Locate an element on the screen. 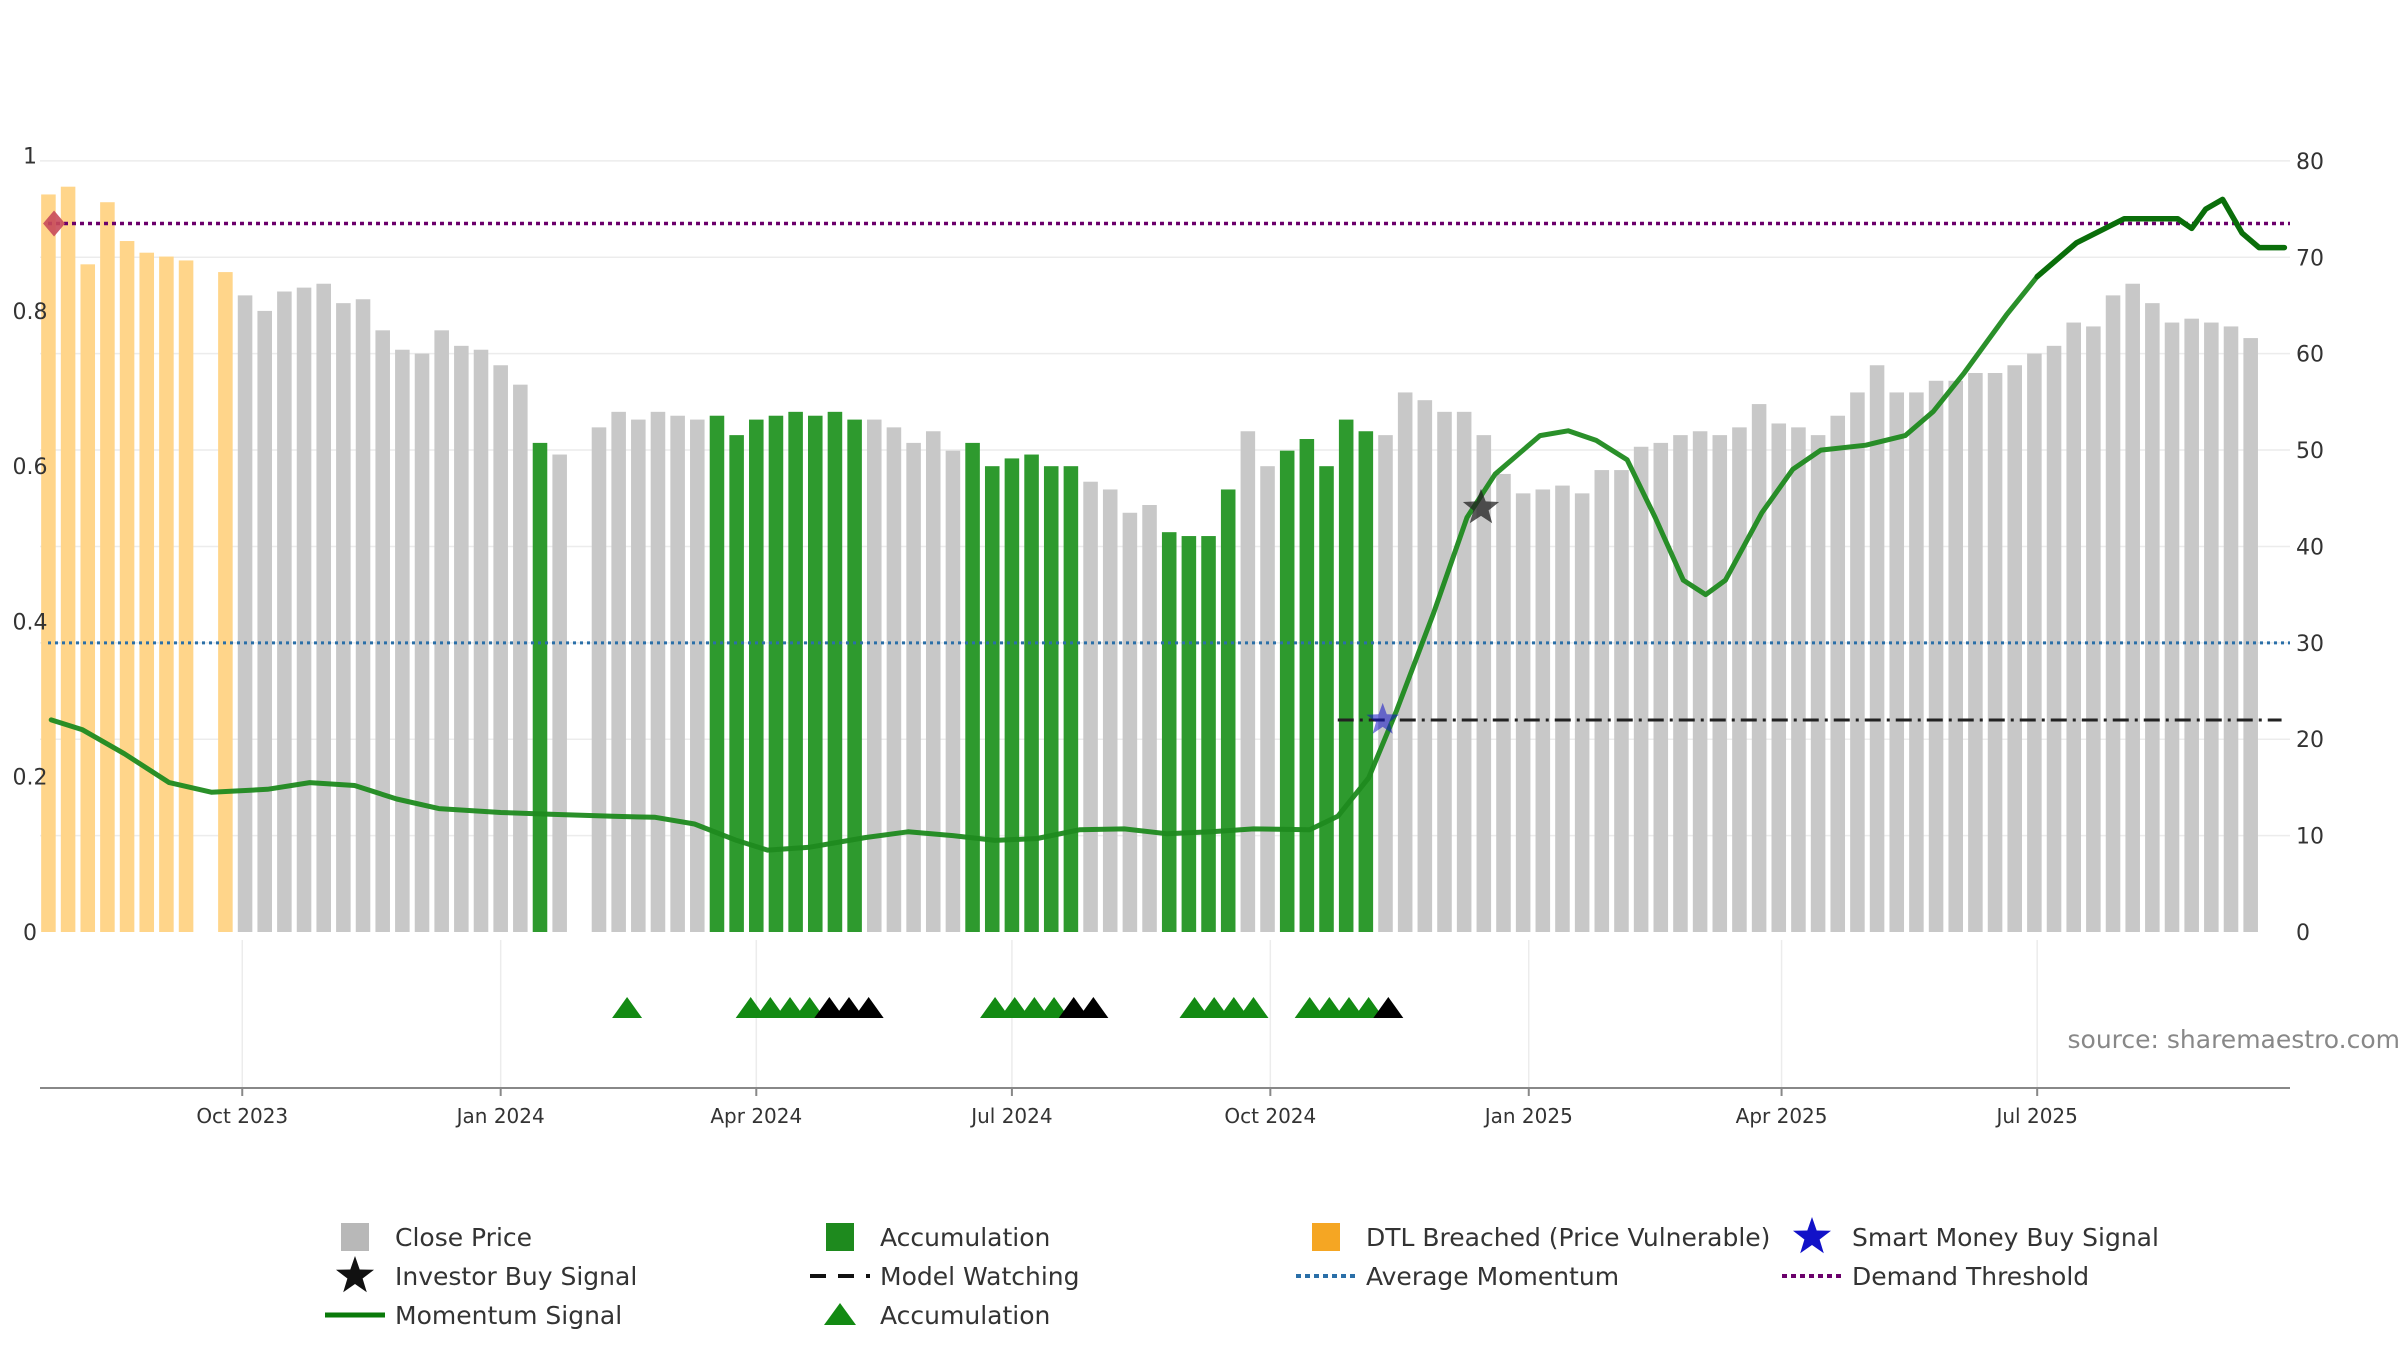 Image resolution: width=2400 pixels, height=1350 pixels. demand-threshold-marker is located at coordinates (54, 223).